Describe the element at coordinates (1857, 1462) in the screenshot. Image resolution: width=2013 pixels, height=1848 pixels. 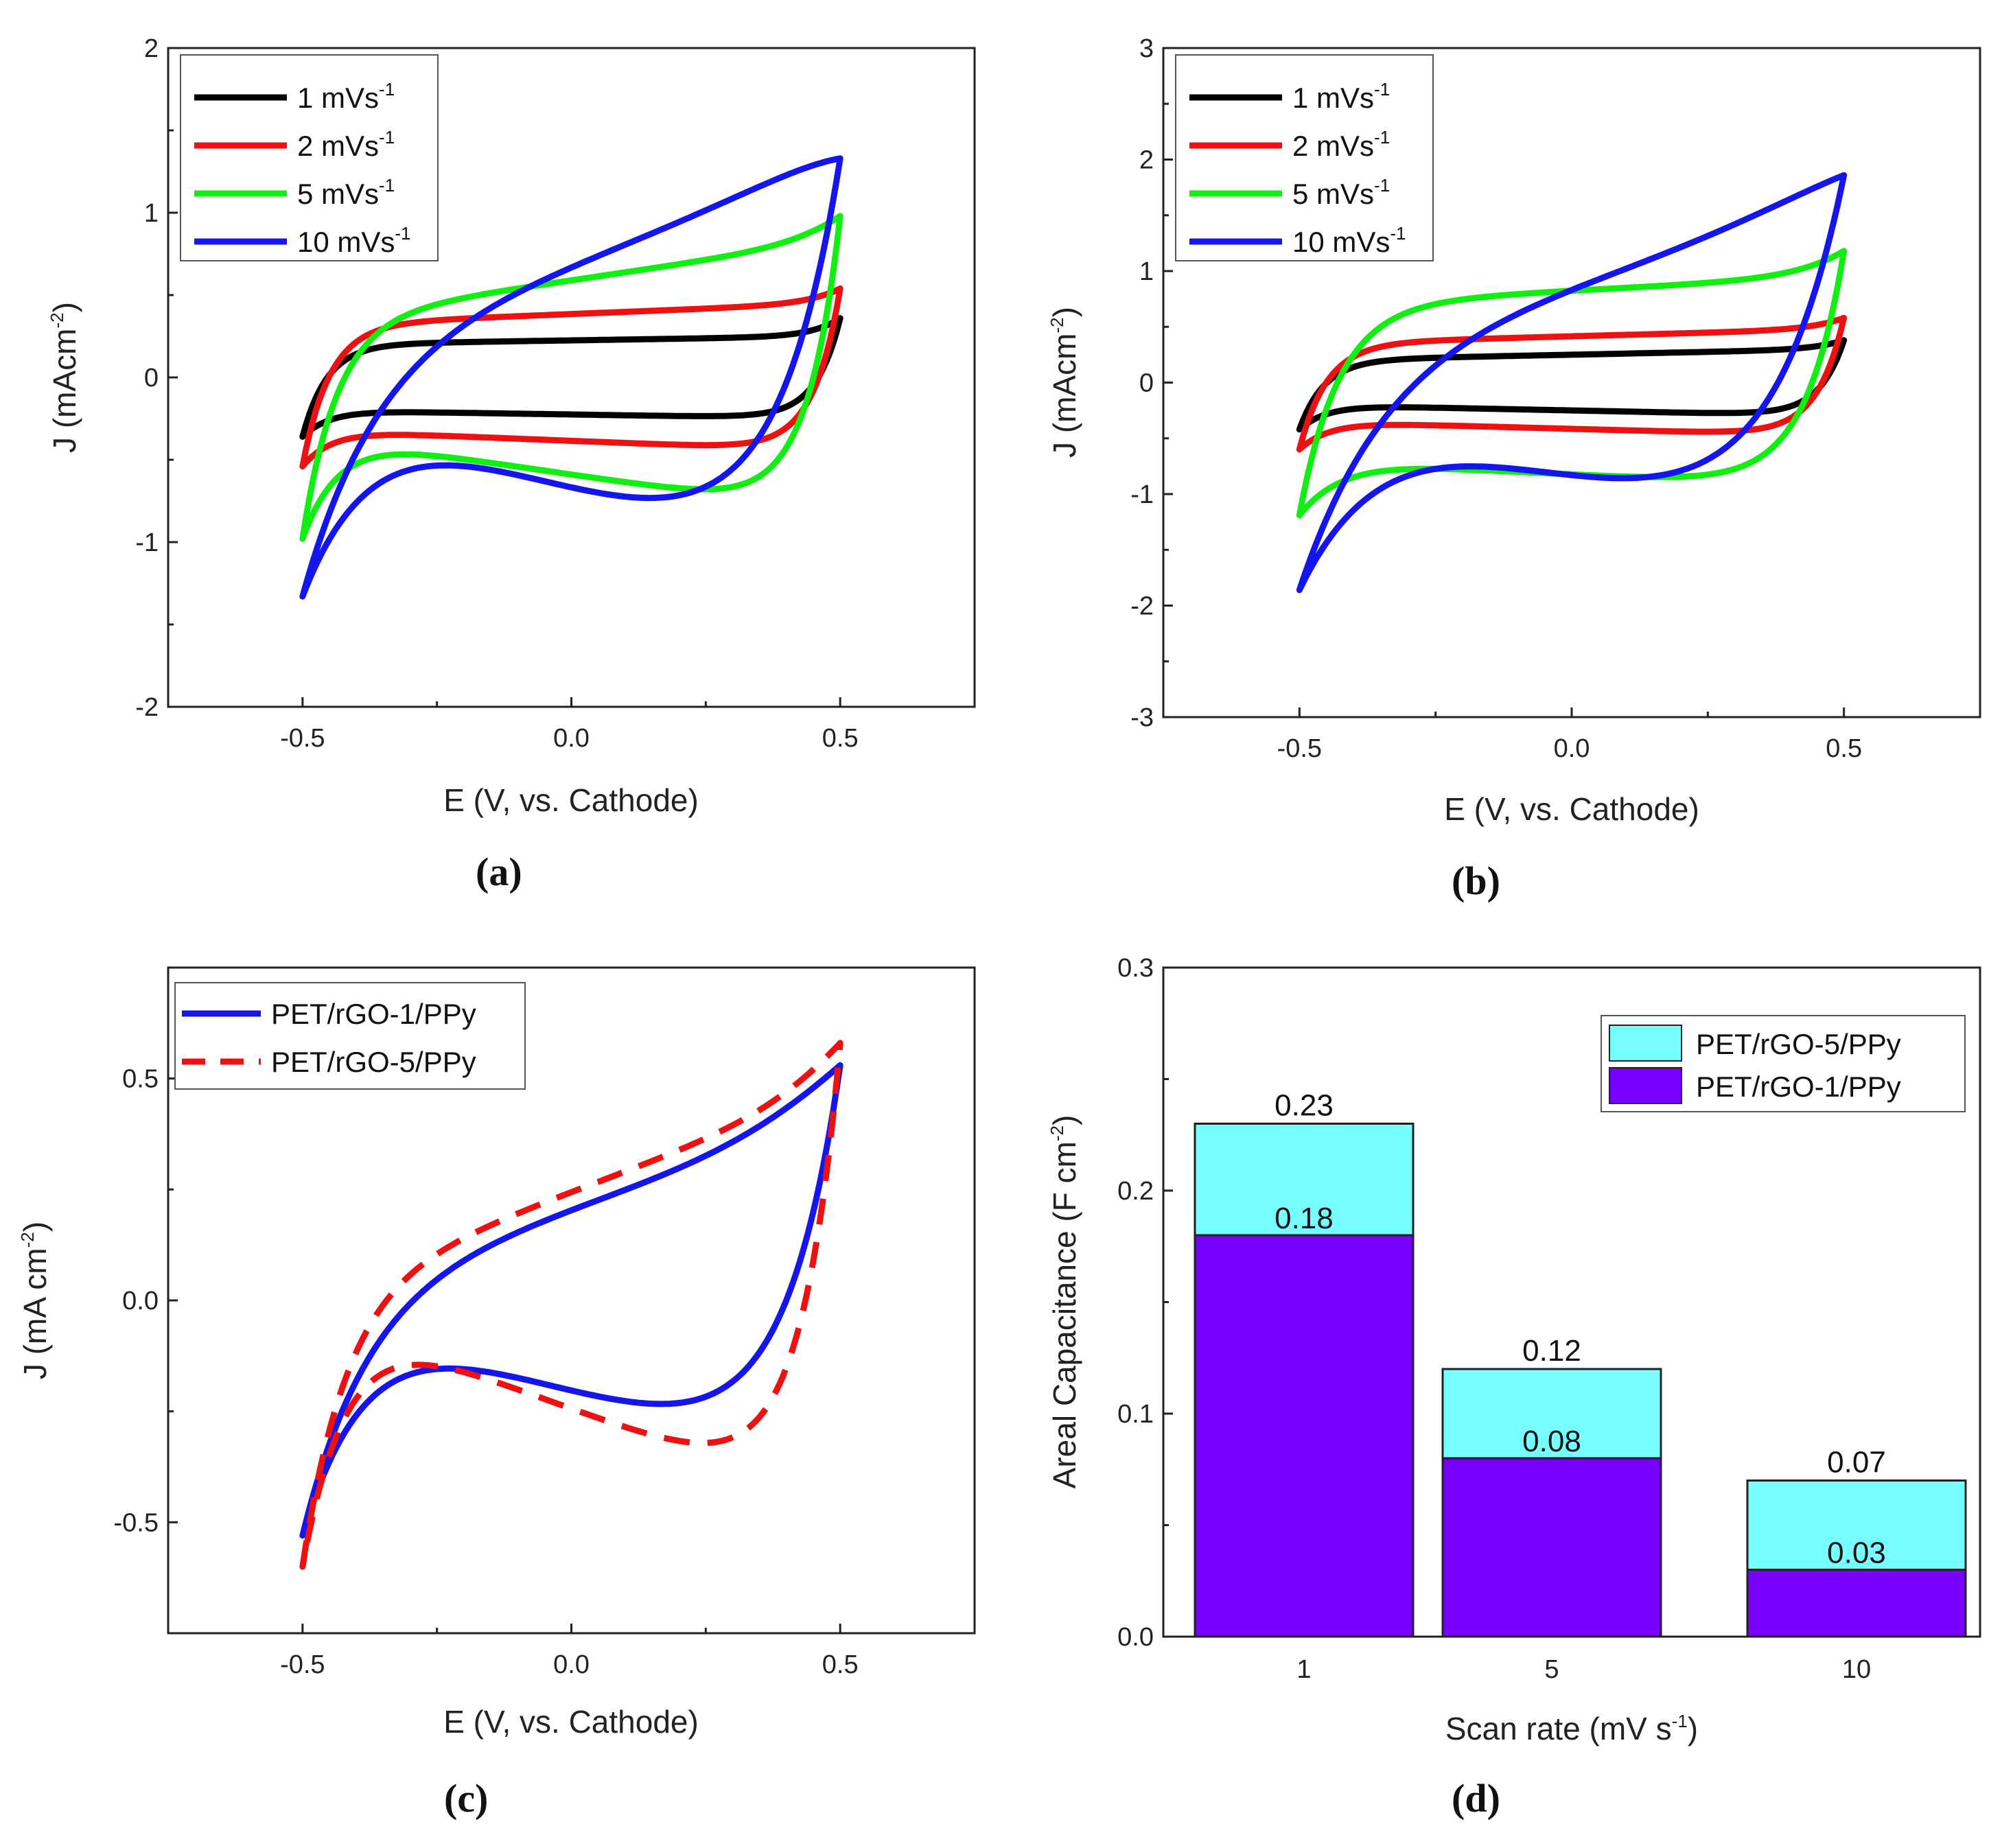
I see `bar-label-total-10: 0.07` at that location.